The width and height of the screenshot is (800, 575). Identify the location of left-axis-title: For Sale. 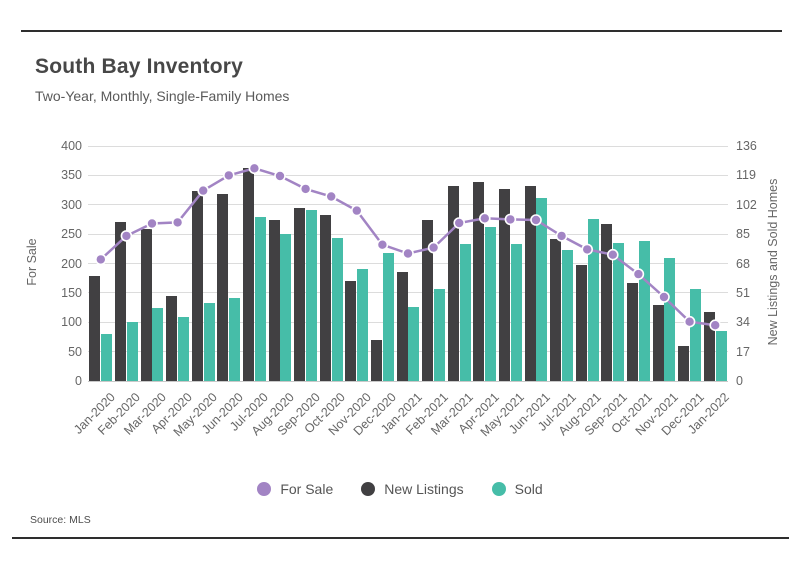
(32, 262).